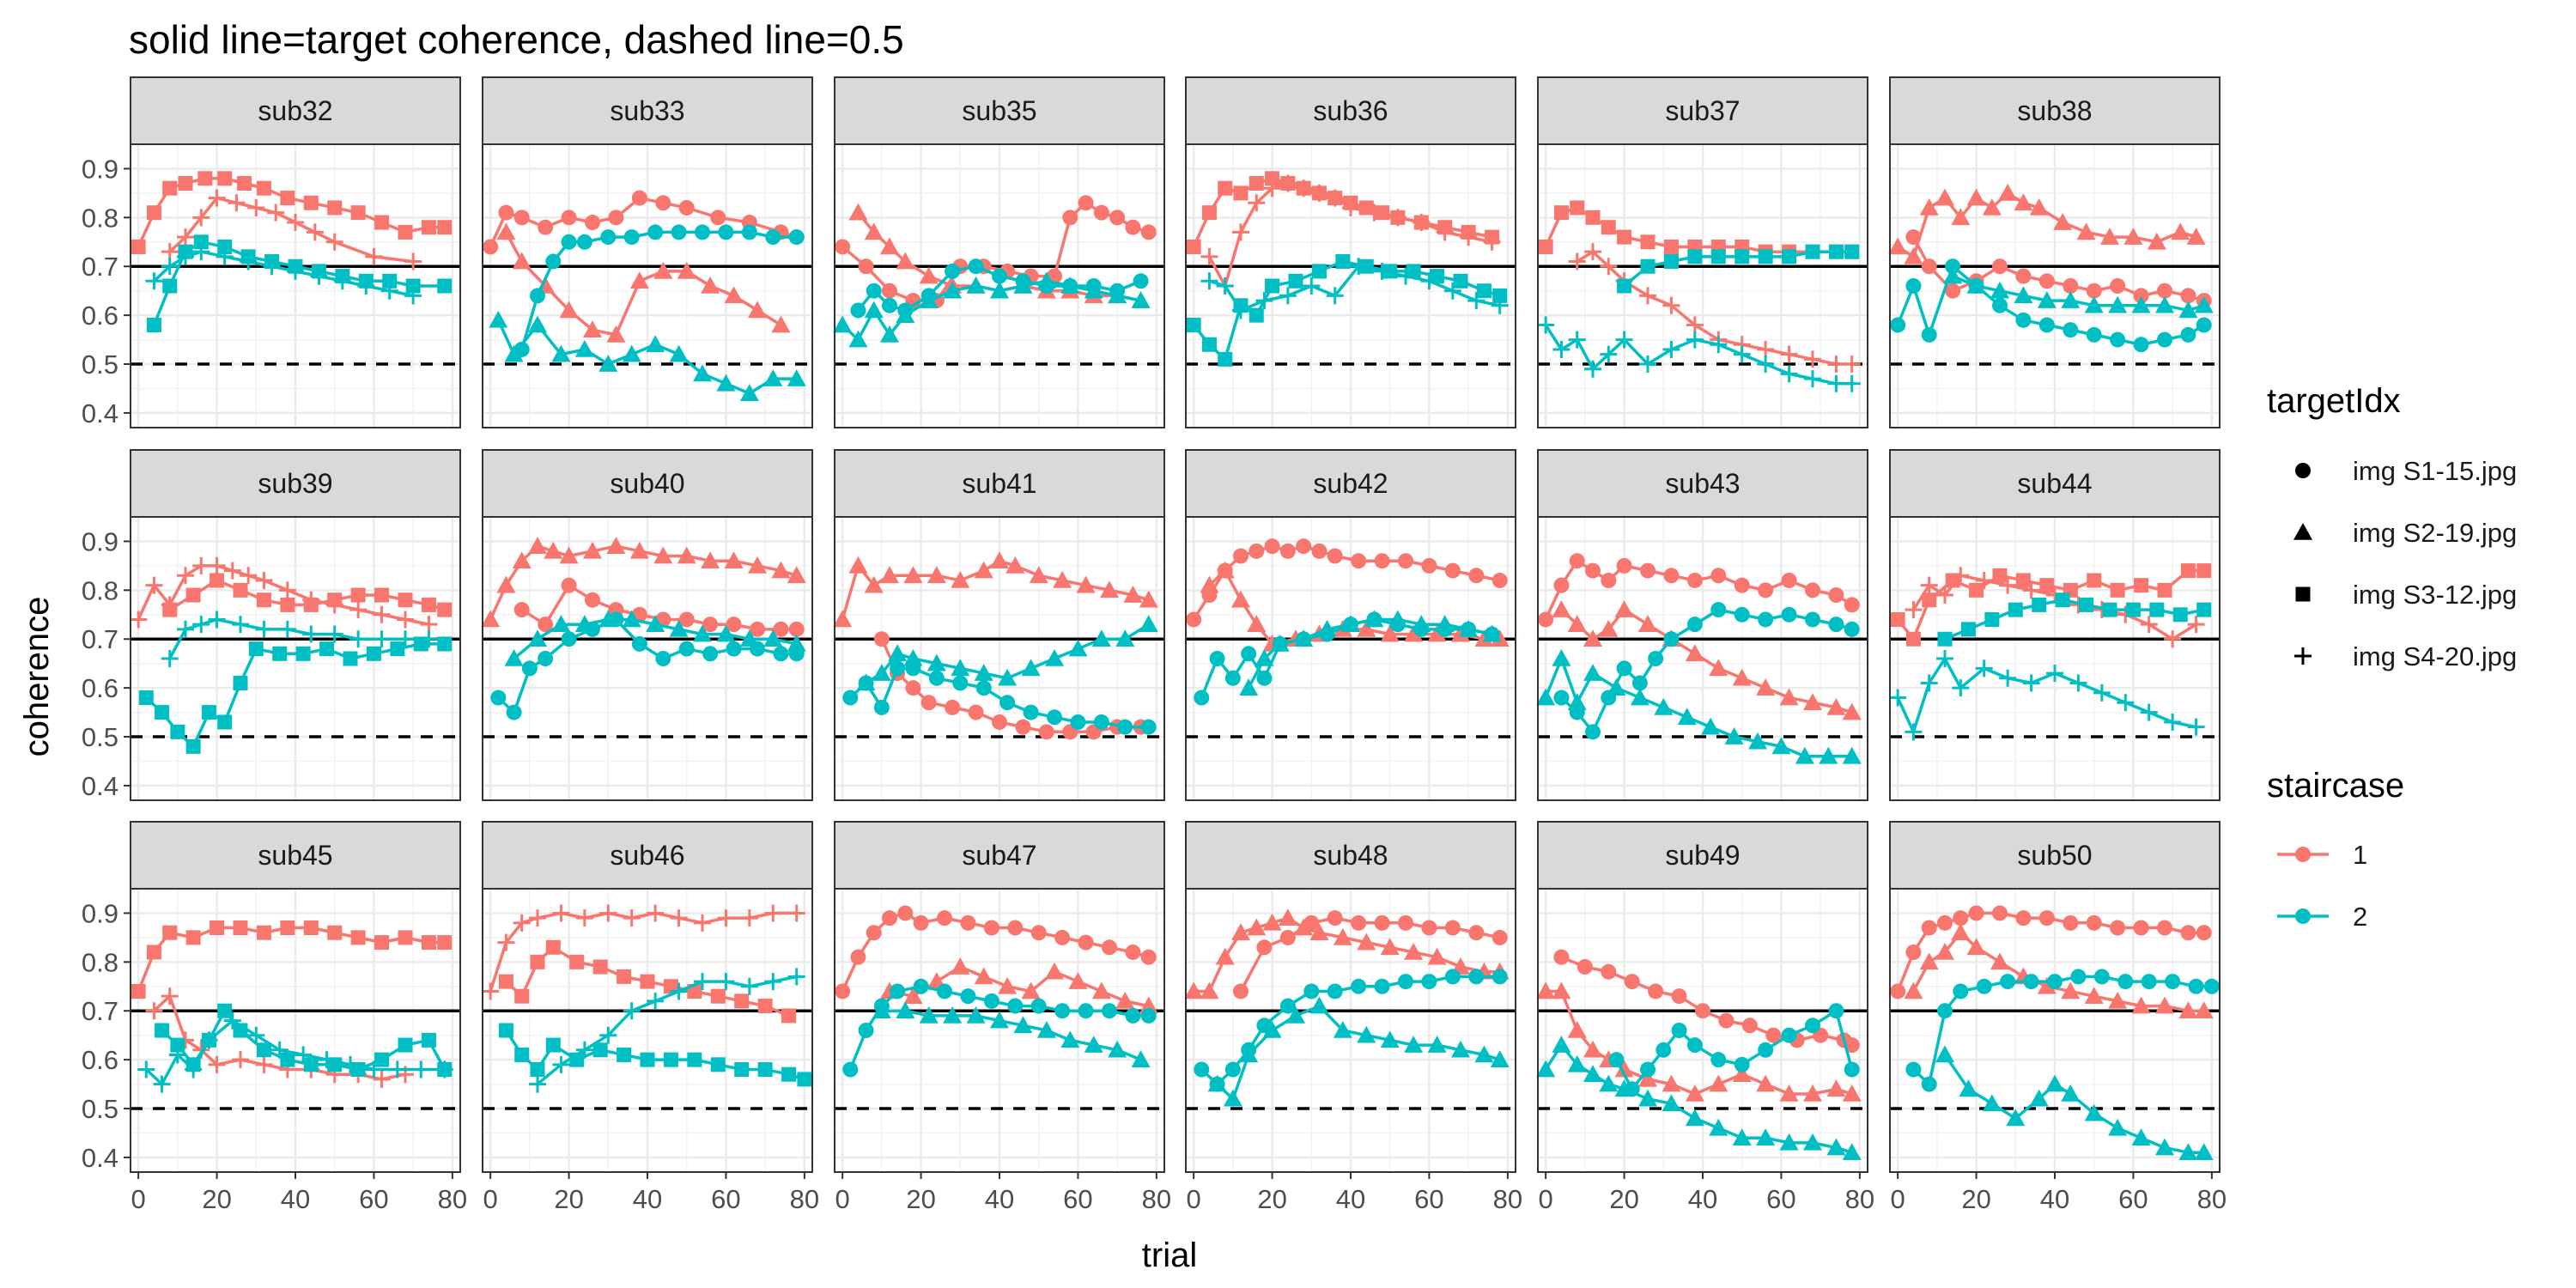 The height and width of the screenshot is (1288, 2576). Describe the element at coordinates (999, 111) in the screenshot. I see `panel-title: sub35` at that location.